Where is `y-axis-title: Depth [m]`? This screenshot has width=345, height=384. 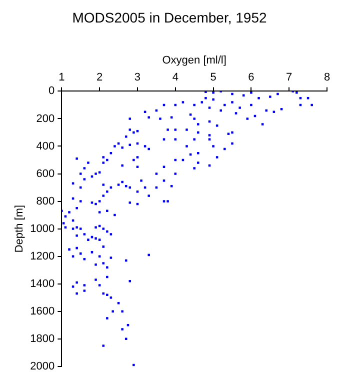
y-axis-title: Depth [m] is located at coordinates (20, 228).